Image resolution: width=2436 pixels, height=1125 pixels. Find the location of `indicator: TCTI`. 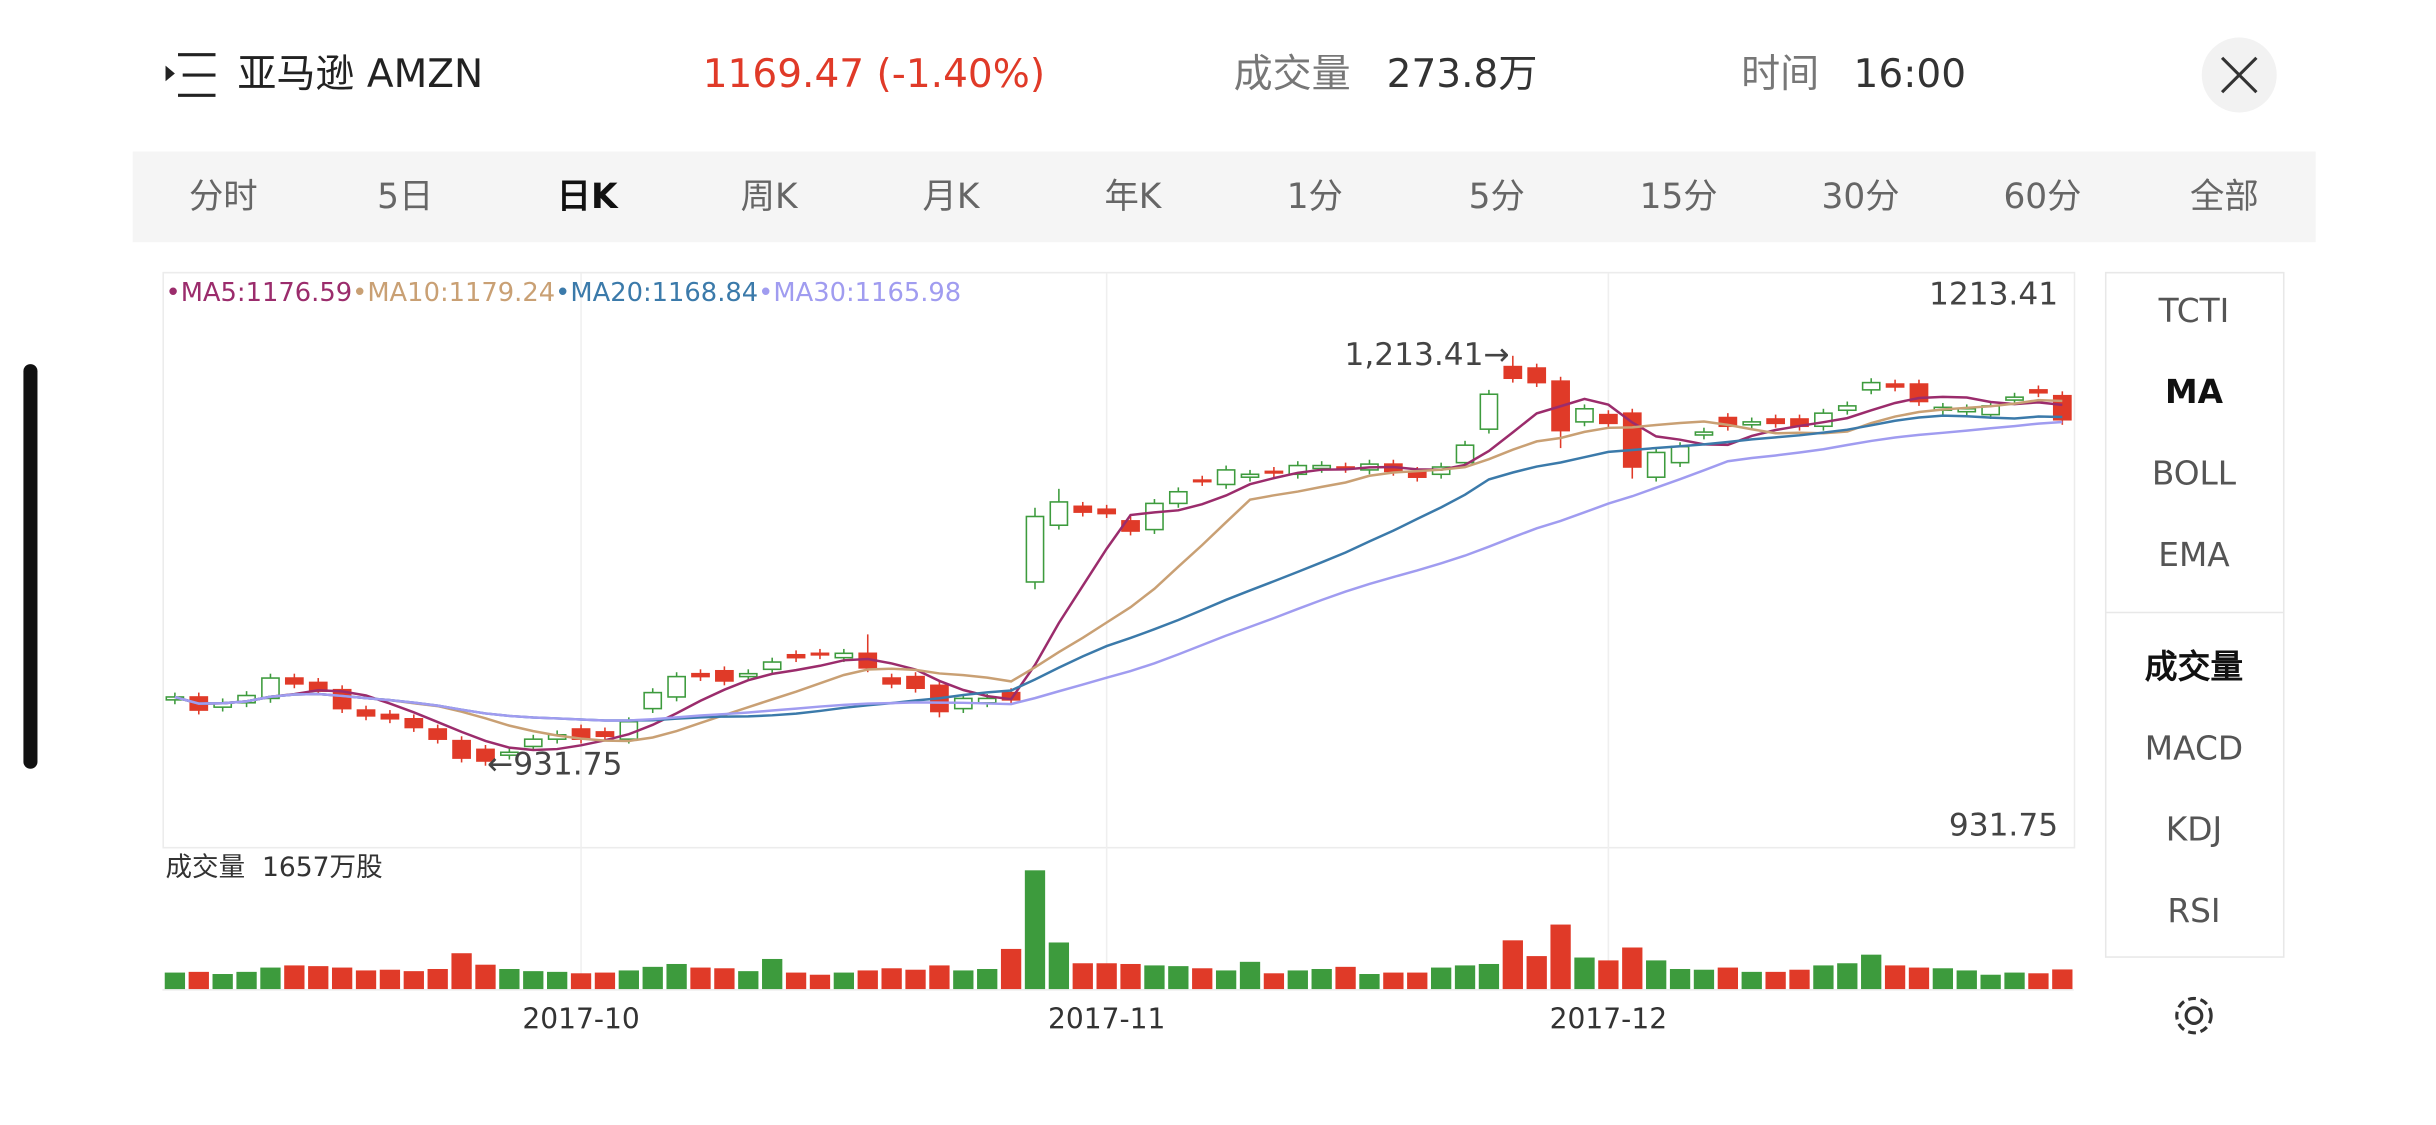

indicator: TCTI is located at coordinates (2194, 311).